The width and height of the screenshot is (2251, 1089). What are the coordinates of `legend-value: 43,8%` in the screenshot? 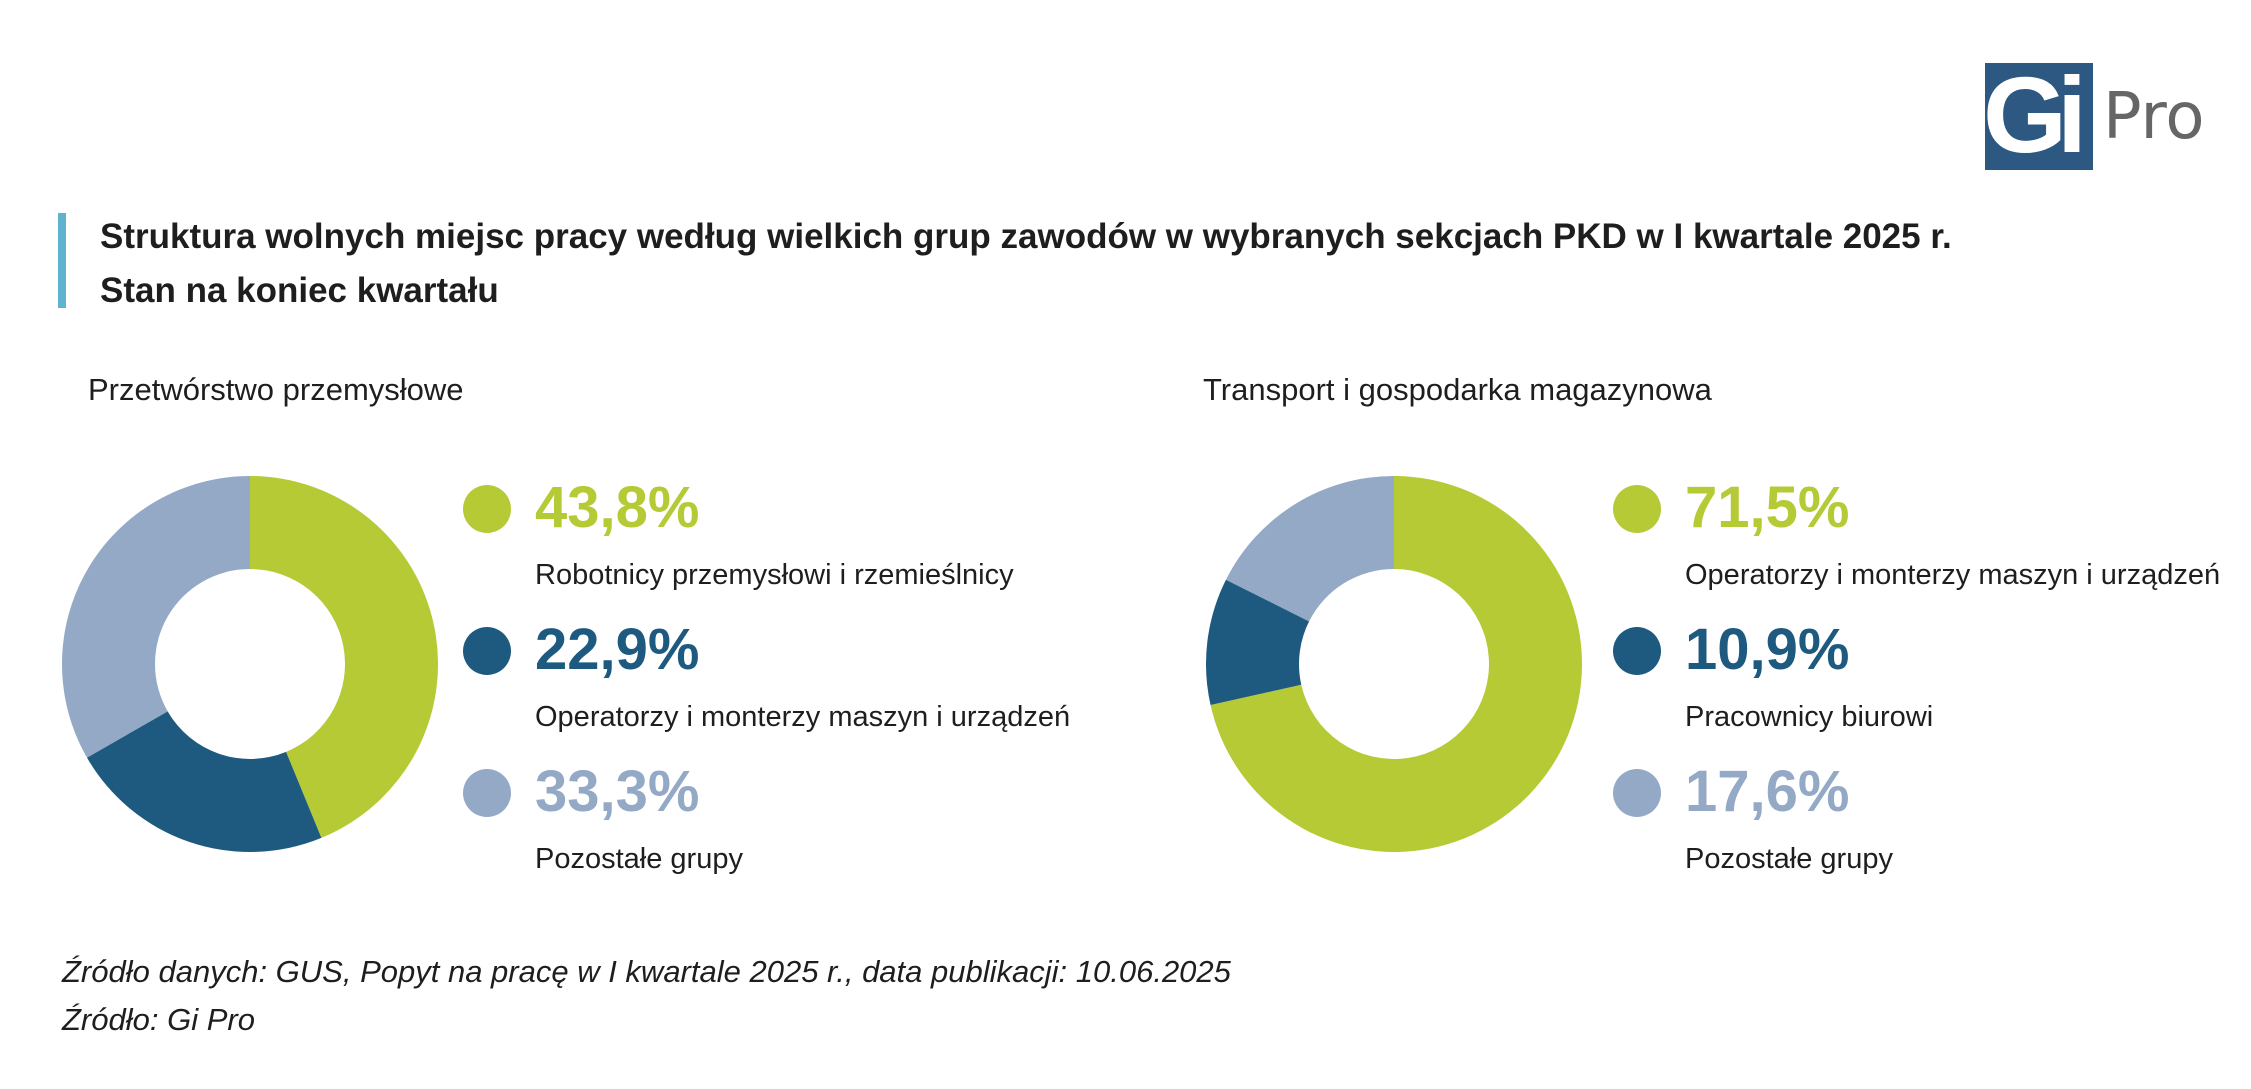 It's located at (617, 507).